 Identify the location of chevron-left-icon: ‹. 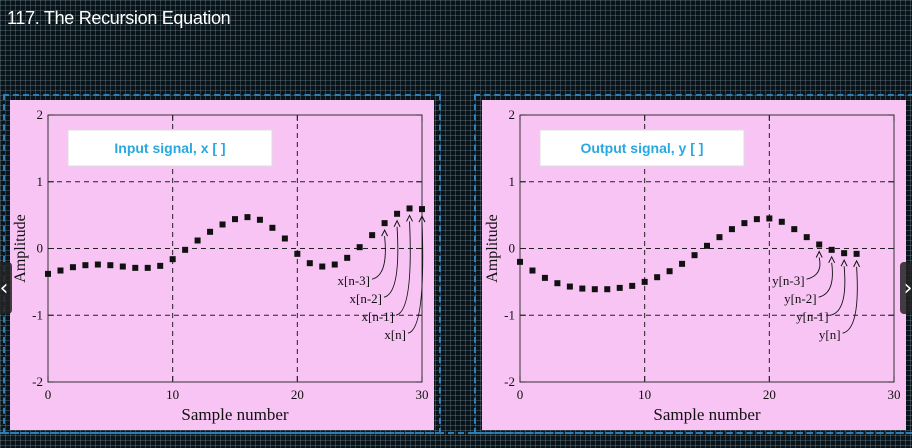
(4, 288).